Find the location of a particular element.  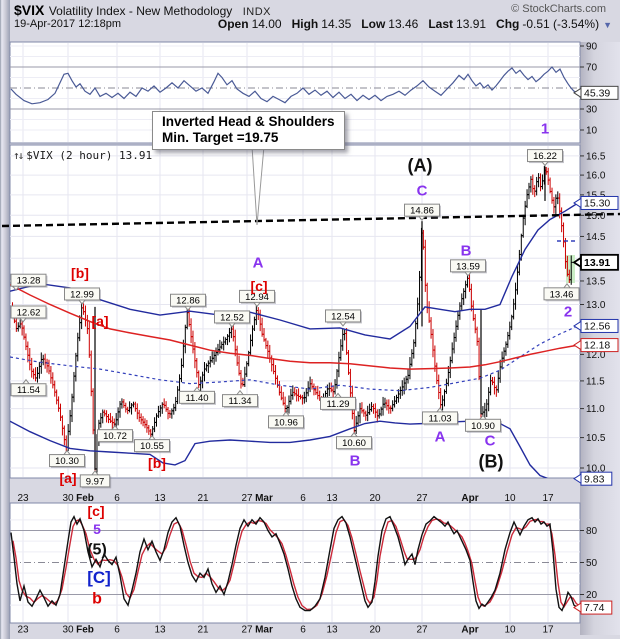

main-chart-title: ↑↓ $VIX (2 hour) 13.91 is located at coordinates (82, 155).